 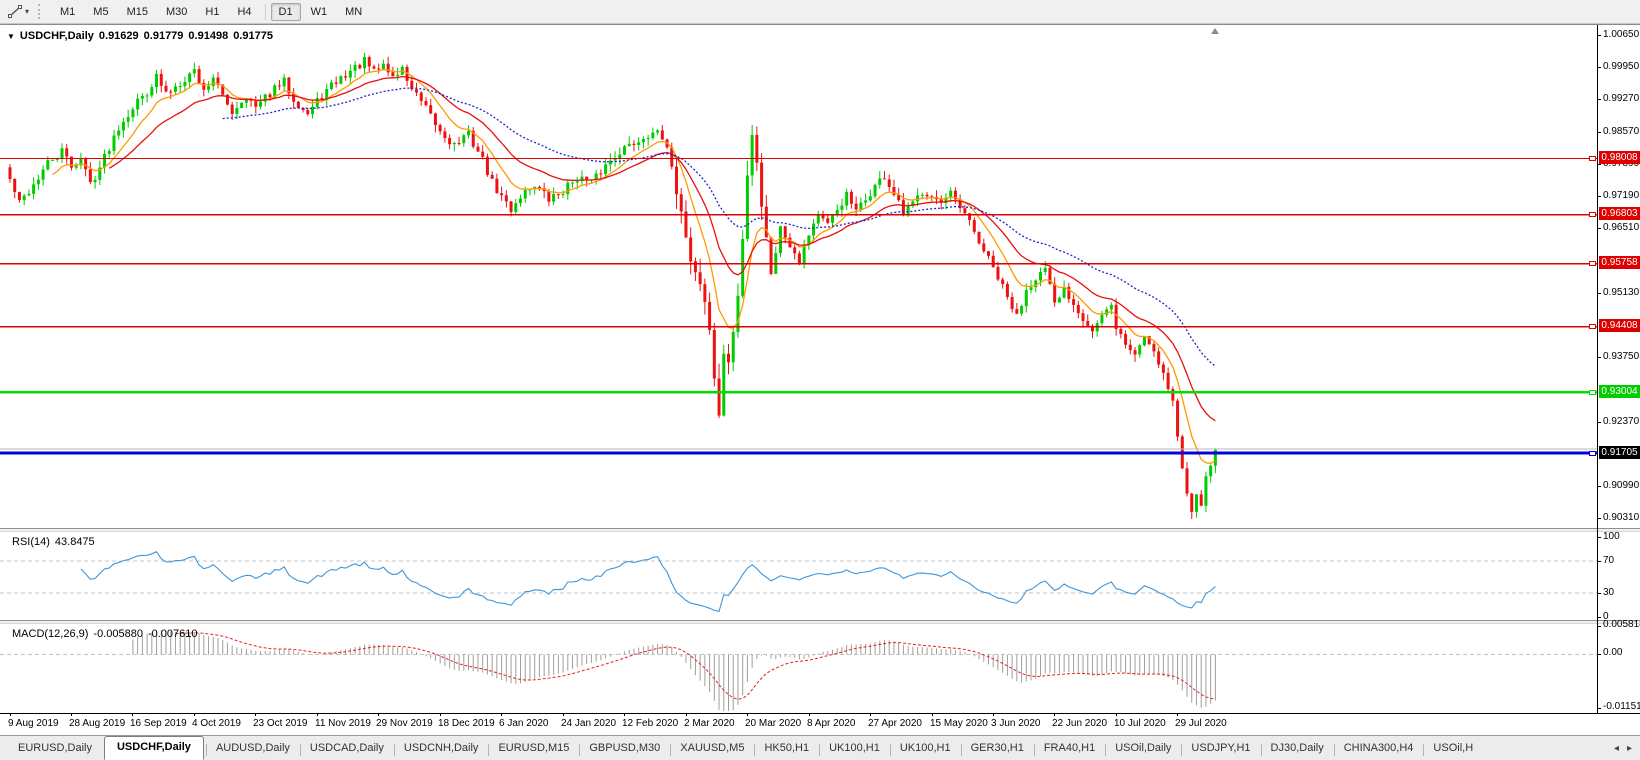 I want to click on tab-usoil-h: USOil,H, so click(x=1453, y=748).